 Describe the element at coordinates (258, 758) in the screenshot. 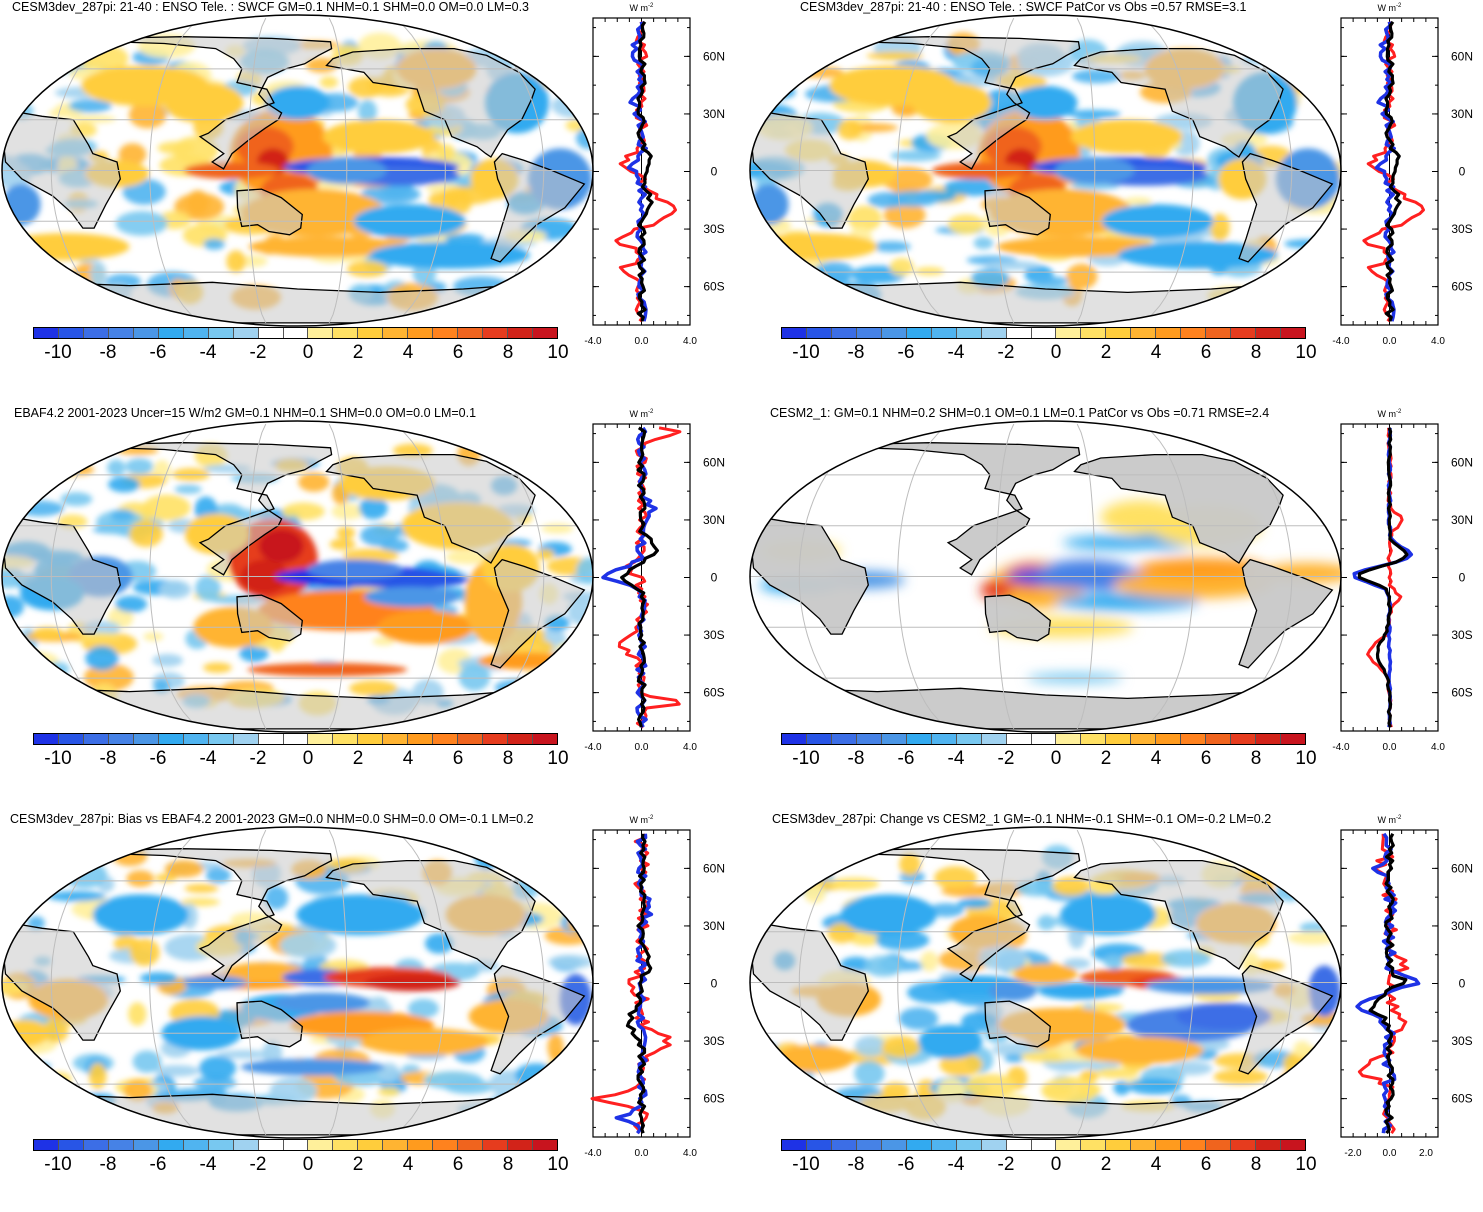

I see `colorbar-tick-label: -2` at that location.